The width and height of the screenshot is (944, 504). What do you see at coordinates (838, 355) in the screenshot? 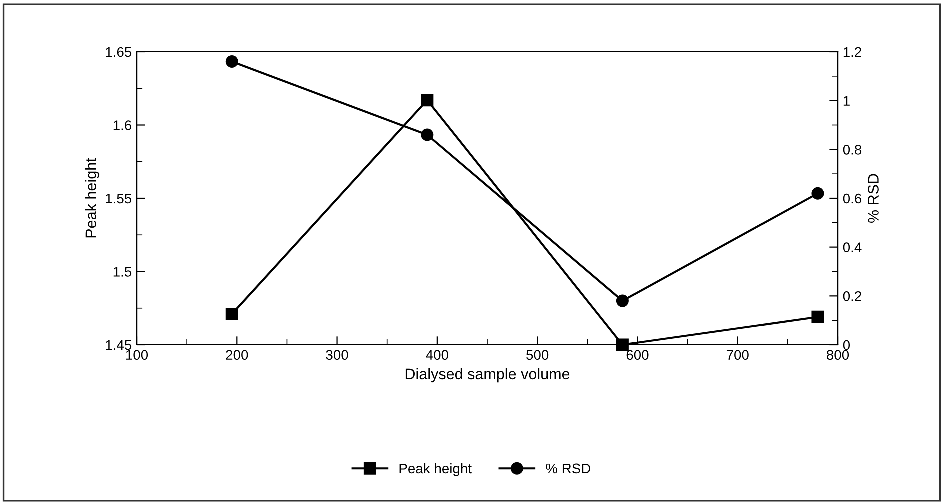
I see `x-tick-label: 800` at bounding box center [838, 355].